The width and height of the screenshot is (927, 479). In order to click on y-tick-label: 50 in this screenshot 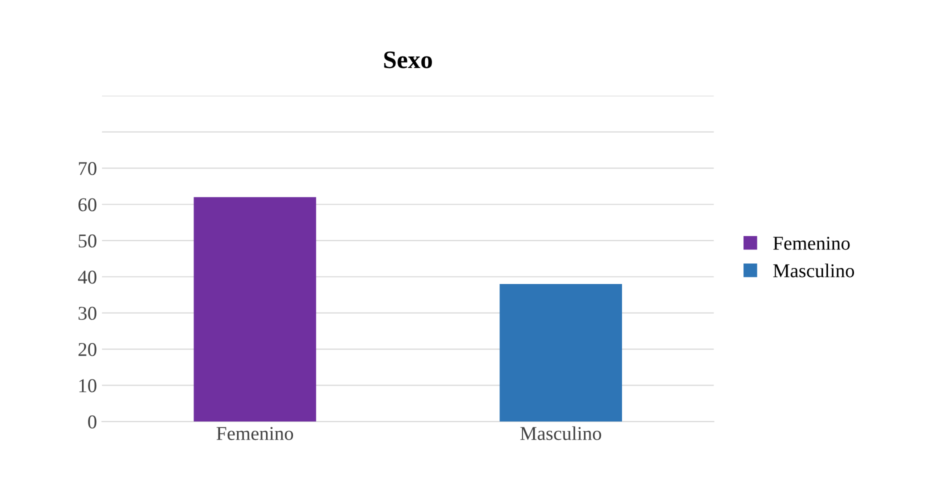, I will do `click(87, 241)`.